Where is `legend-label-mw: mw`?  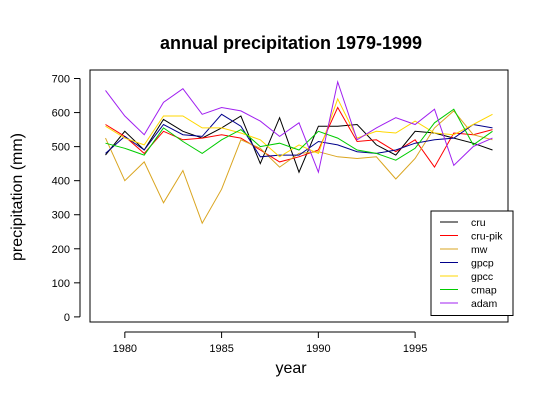 legend-label-mw: mw is located at coordinates (479, 250).